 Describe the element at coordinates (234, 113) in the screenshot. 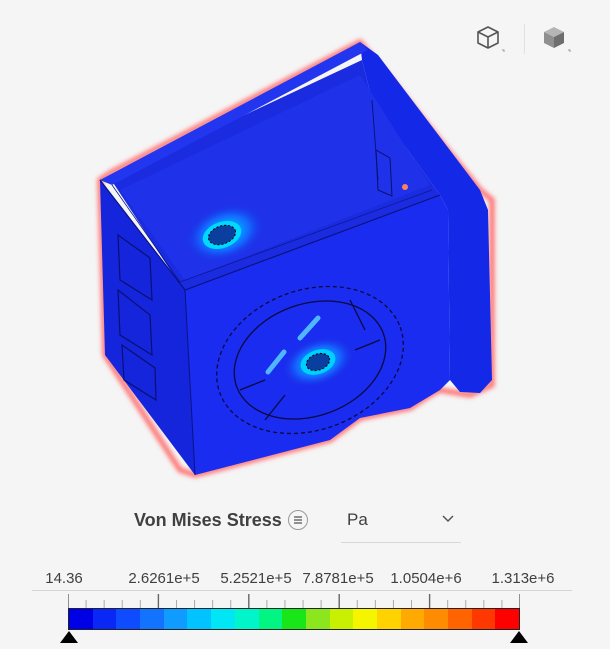

I see `model-top-rim` at that location.